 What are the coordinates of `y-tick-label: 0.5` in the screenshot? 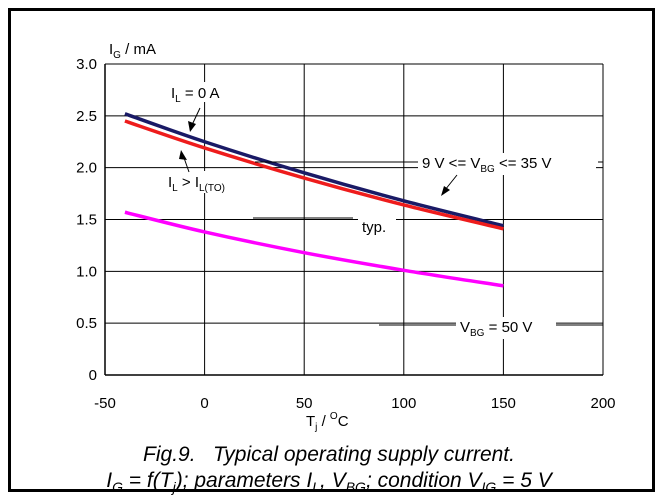 It's located at (86, 323).